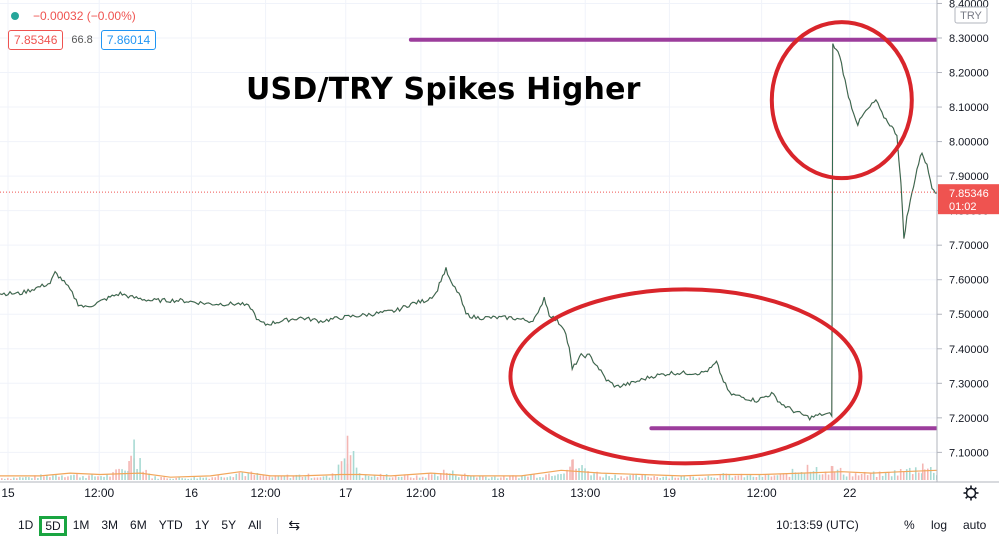 This screenshot has width=999, height=539. I want to click on x-tick-label: 18, so click(498, 493).